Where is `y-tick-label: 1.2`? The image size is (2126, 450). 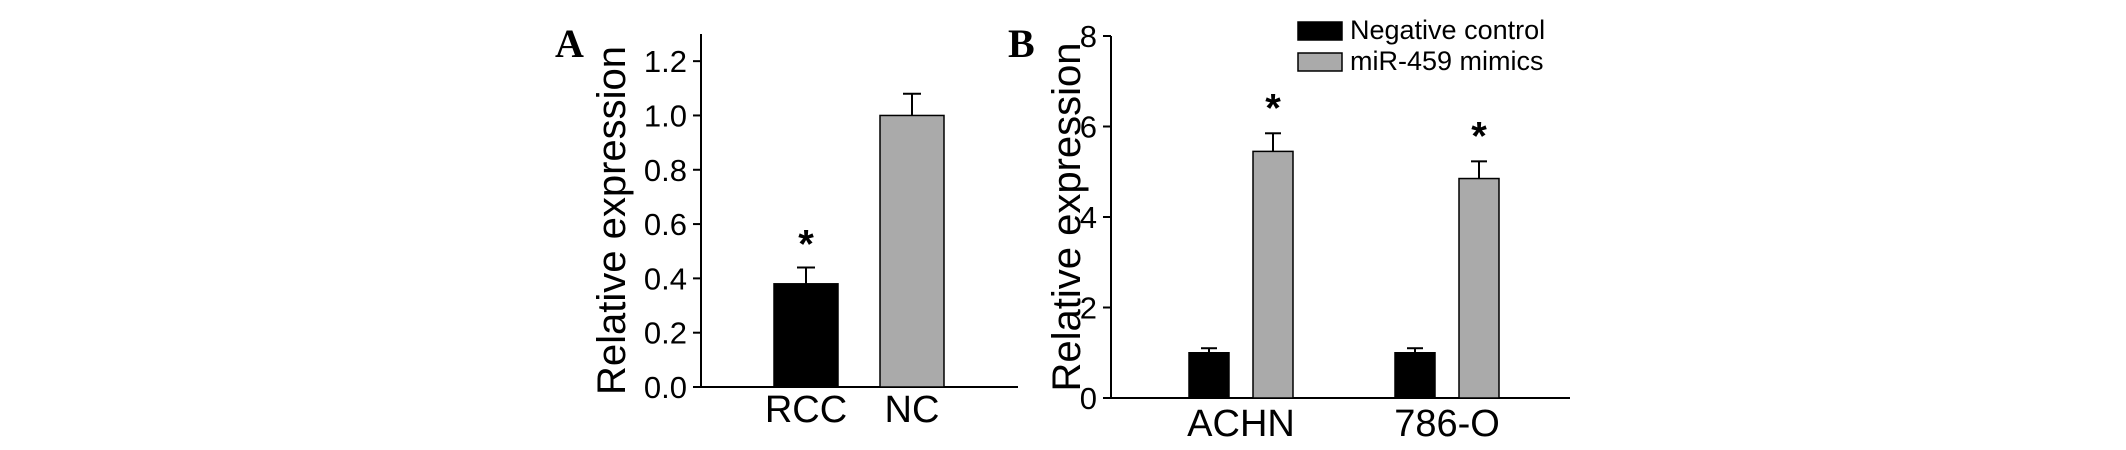
y-tick-label: 1.2 is located at coordinates (665, 61).